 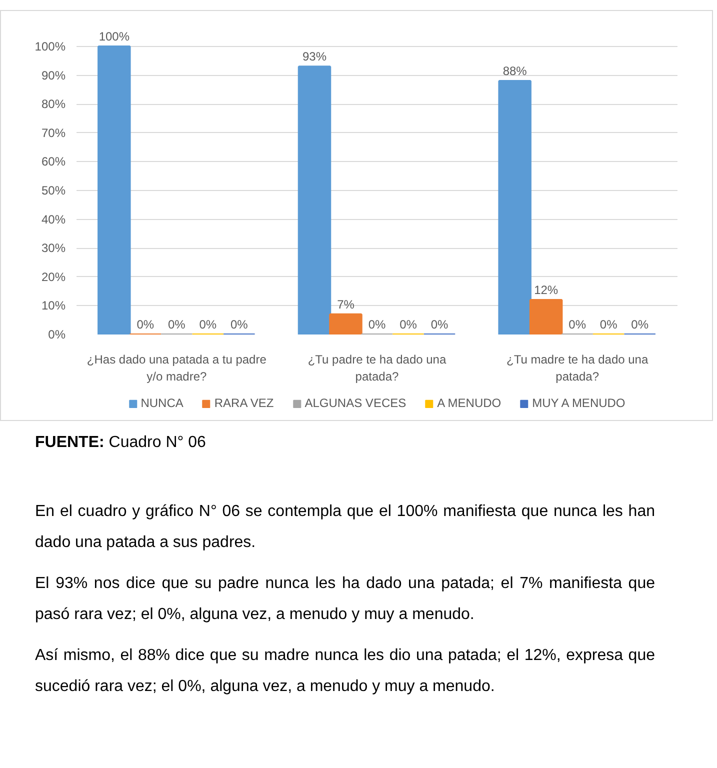 I want to click on data-label: 88%, so click(x=515, y=71).